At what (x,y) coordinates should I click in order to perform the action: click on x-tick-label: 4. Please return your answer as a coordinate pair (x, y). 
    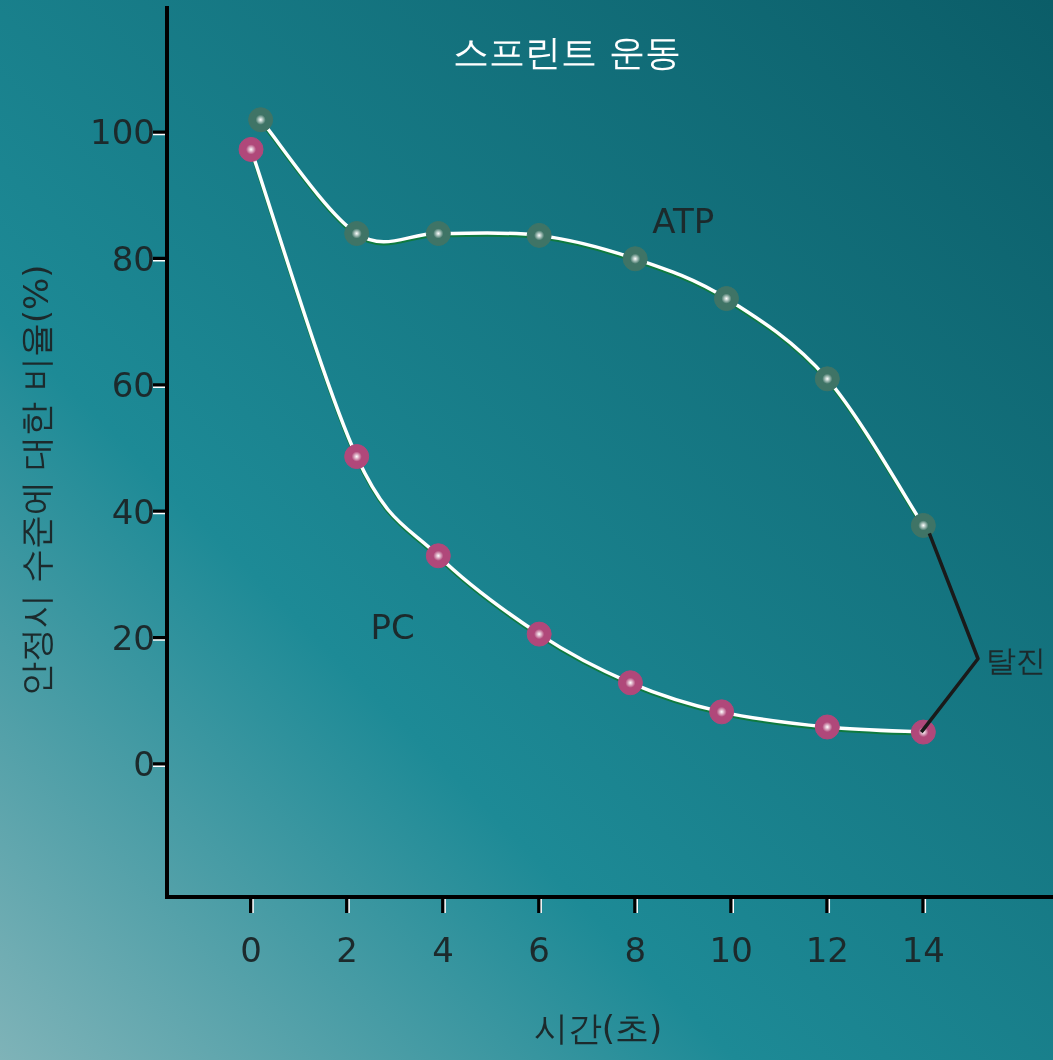
    Looking at the image, I should click on (443, 950).